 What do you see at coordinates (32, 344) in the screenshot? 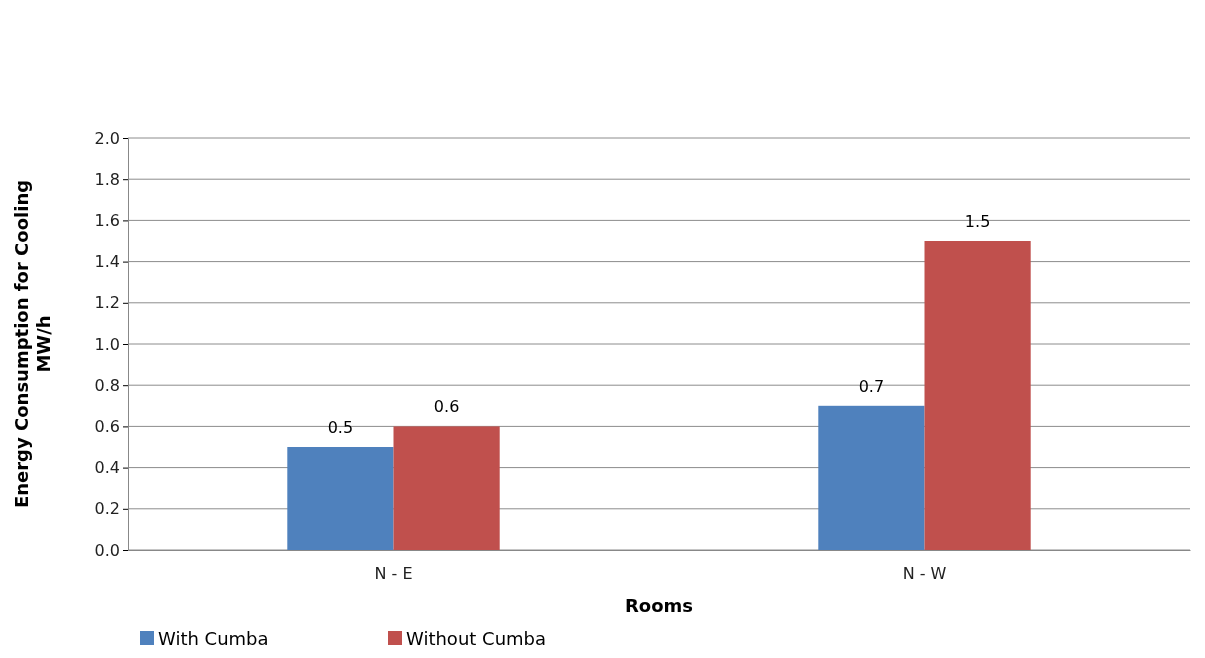
I see `y-axis-title: Energy Consumption for Cooling MW/h` at bounding box center [32, 344].